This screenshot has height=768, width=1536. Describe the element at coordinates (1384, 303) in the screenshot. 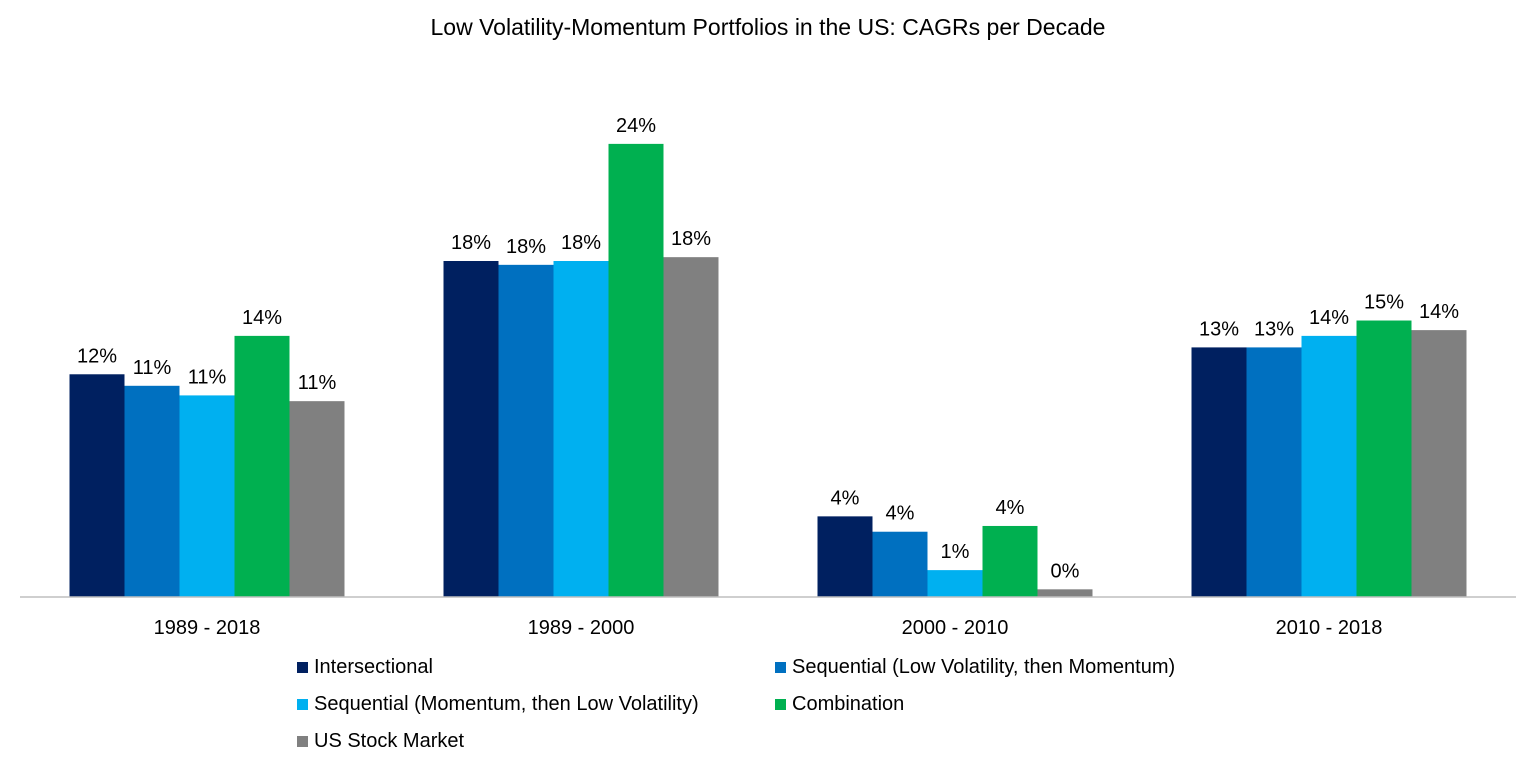

I see `data-label: 15%` at that location.